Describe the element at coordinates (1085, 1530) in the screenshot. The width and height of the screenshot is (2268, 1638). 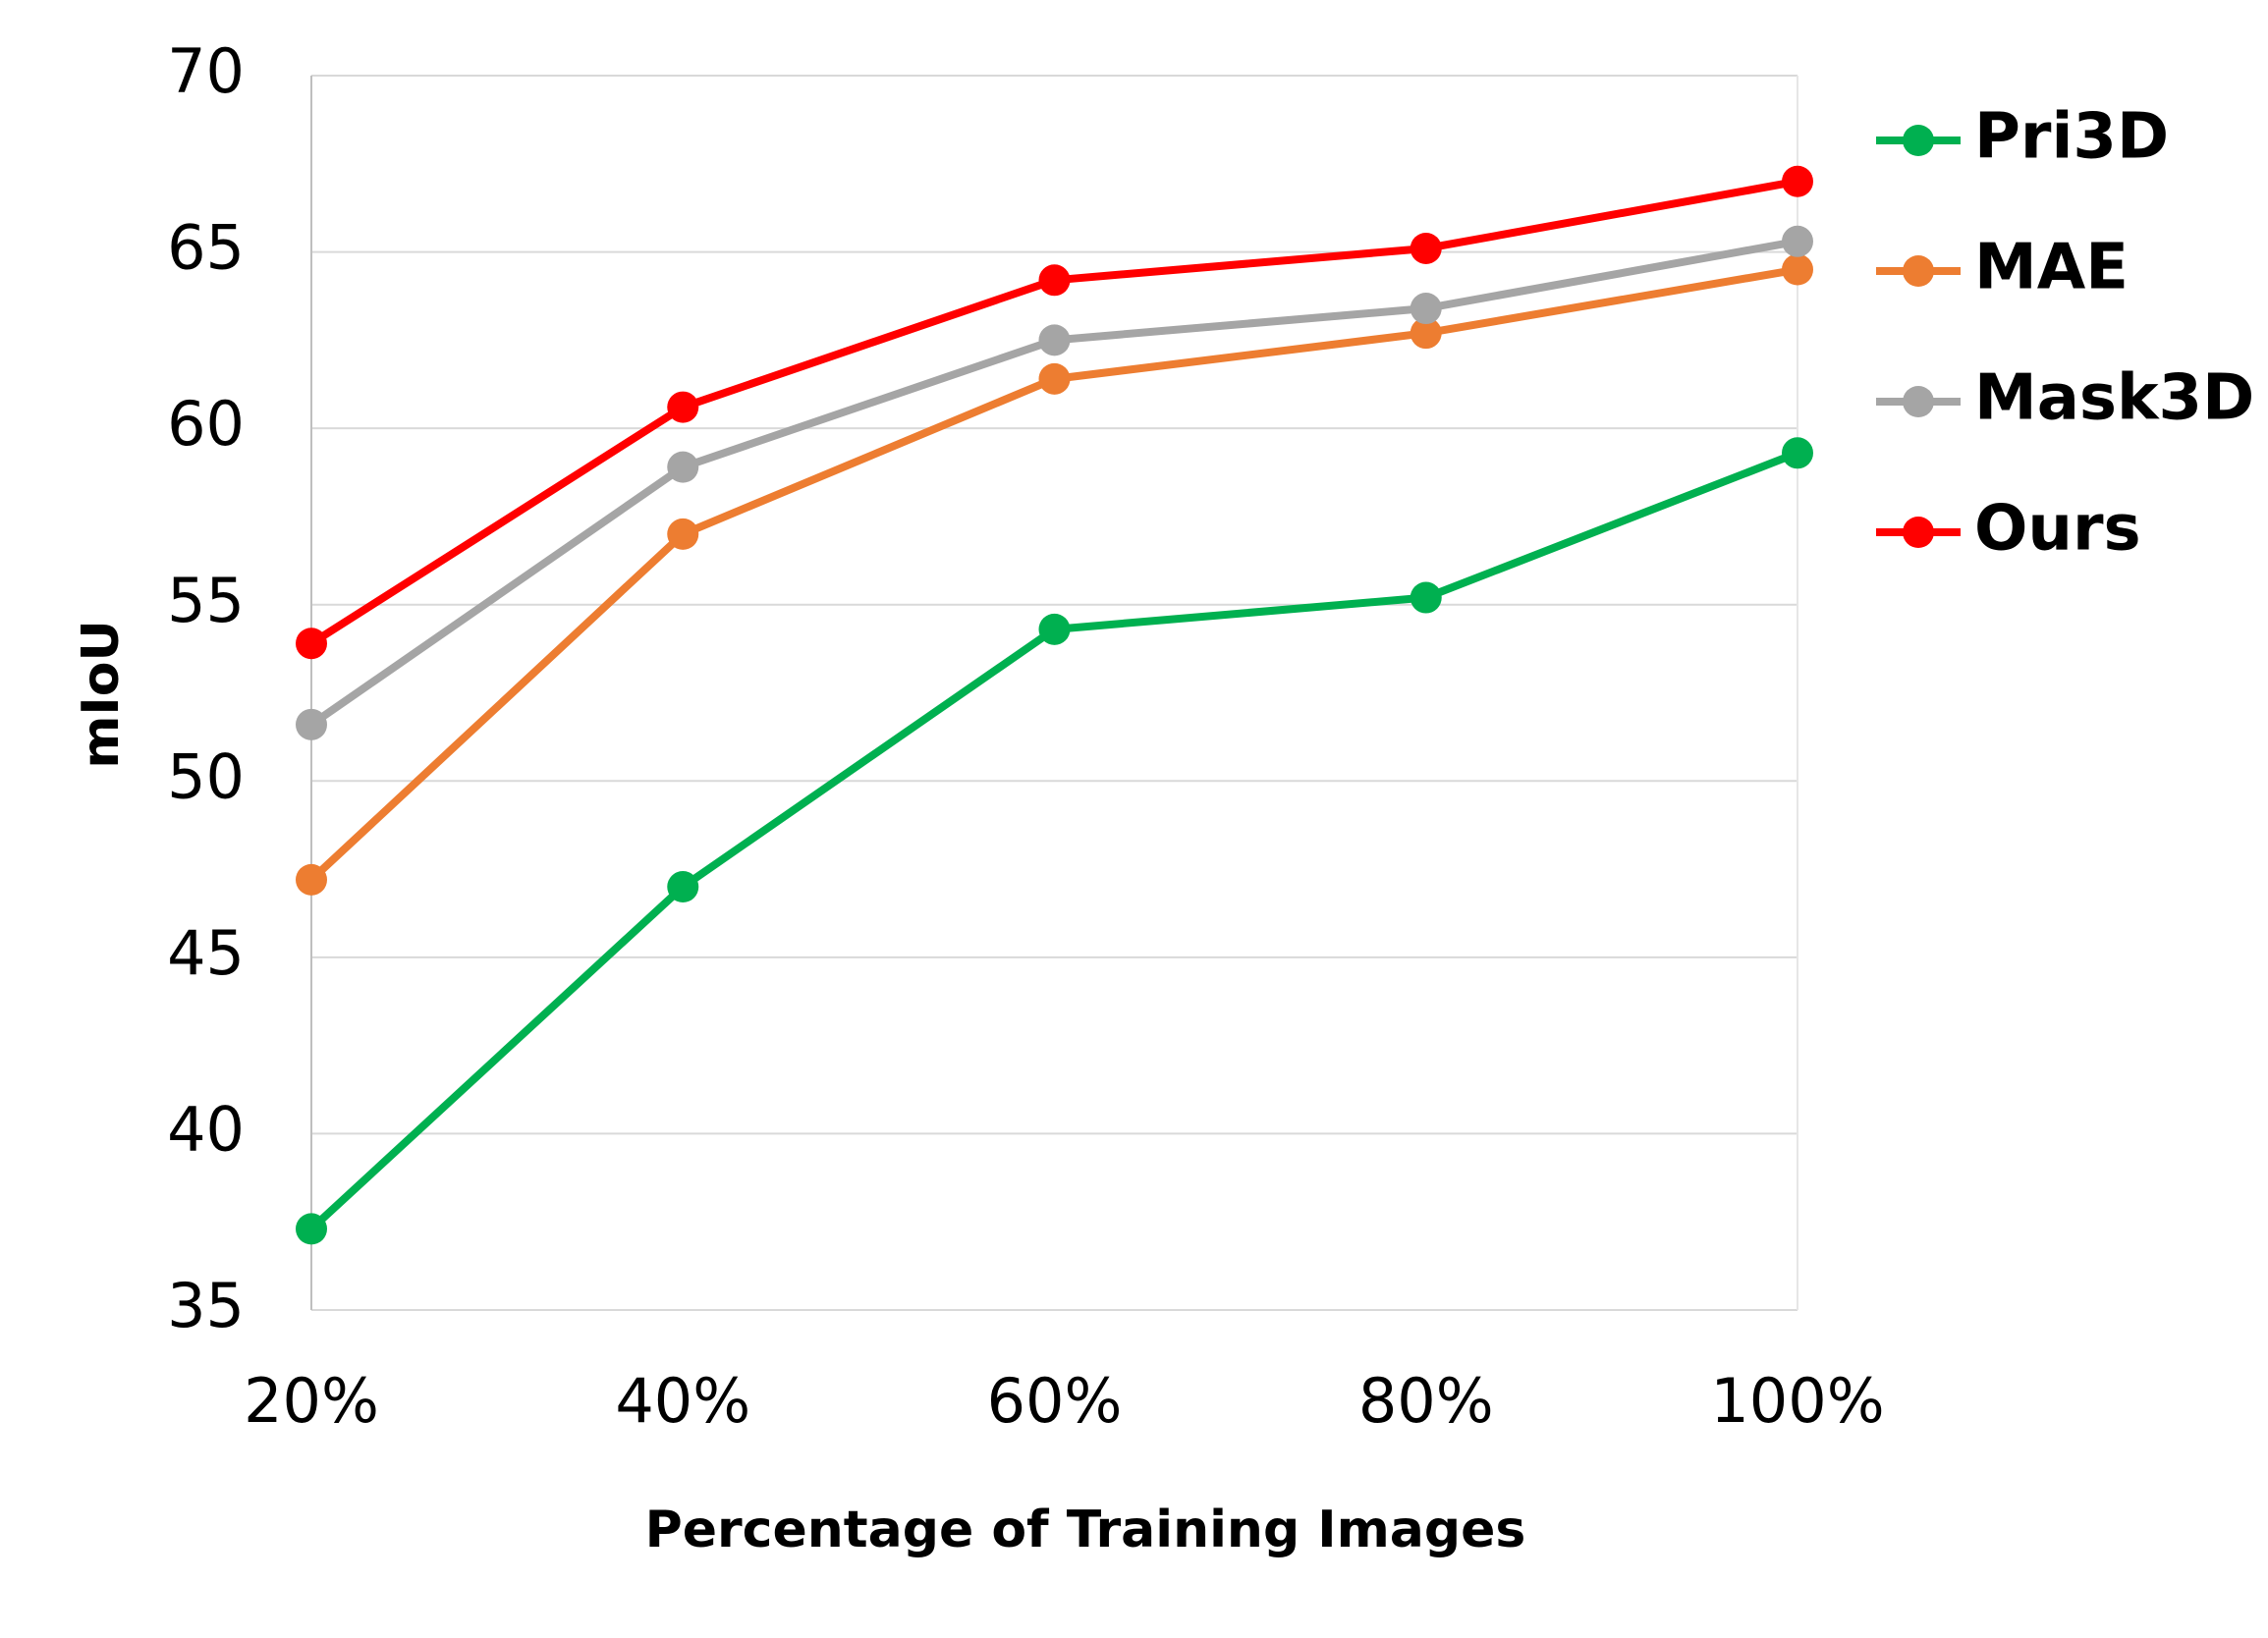
I see `x-axis-title: Percentage of Training Images` at that location.